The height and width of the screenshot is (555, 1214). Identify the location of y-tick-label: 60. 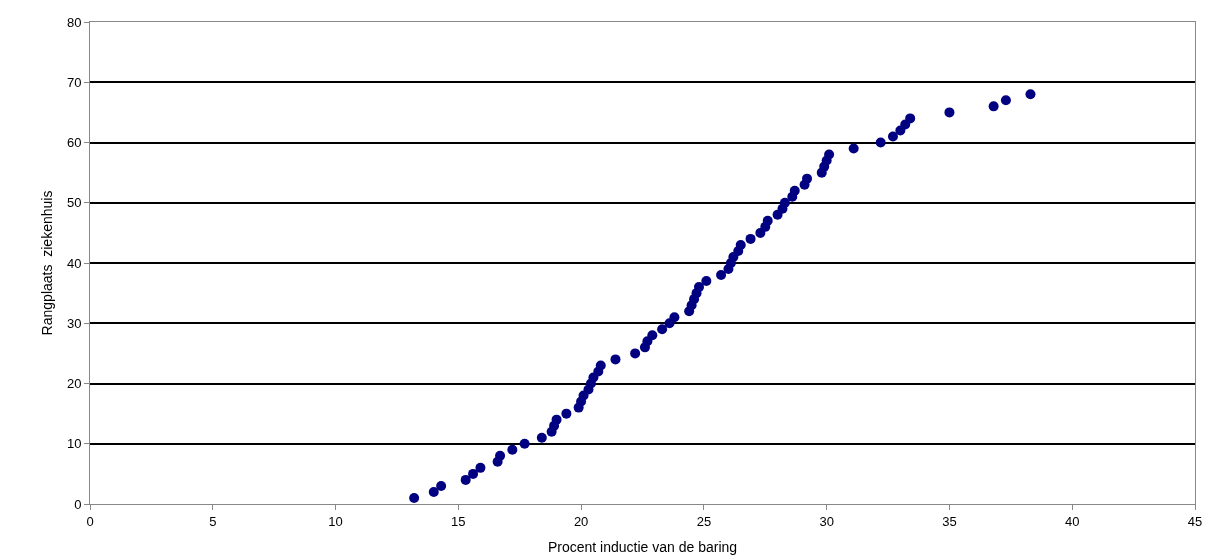
(74, 143).